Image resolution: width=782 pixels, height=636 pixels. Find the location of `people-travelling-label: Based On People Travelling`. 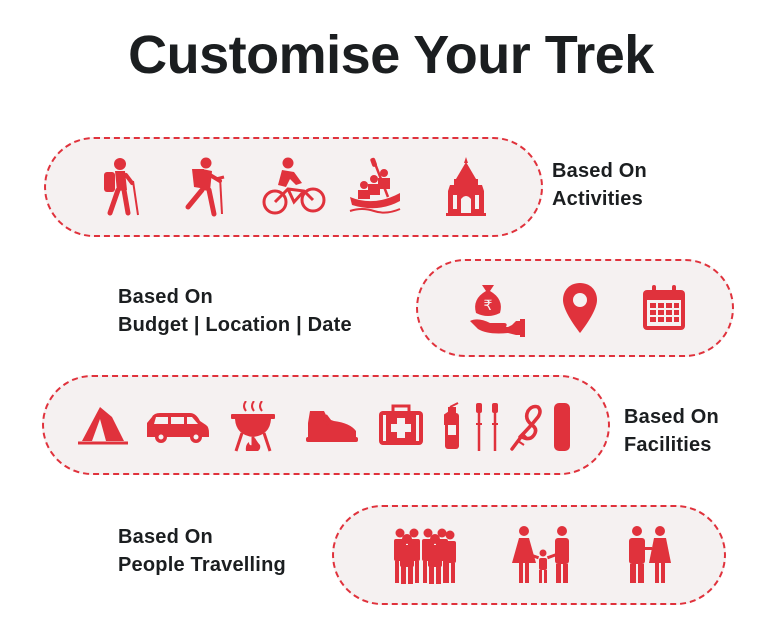

people-travelling-label: Based On People Travelling is located at coordinates (202, 551).